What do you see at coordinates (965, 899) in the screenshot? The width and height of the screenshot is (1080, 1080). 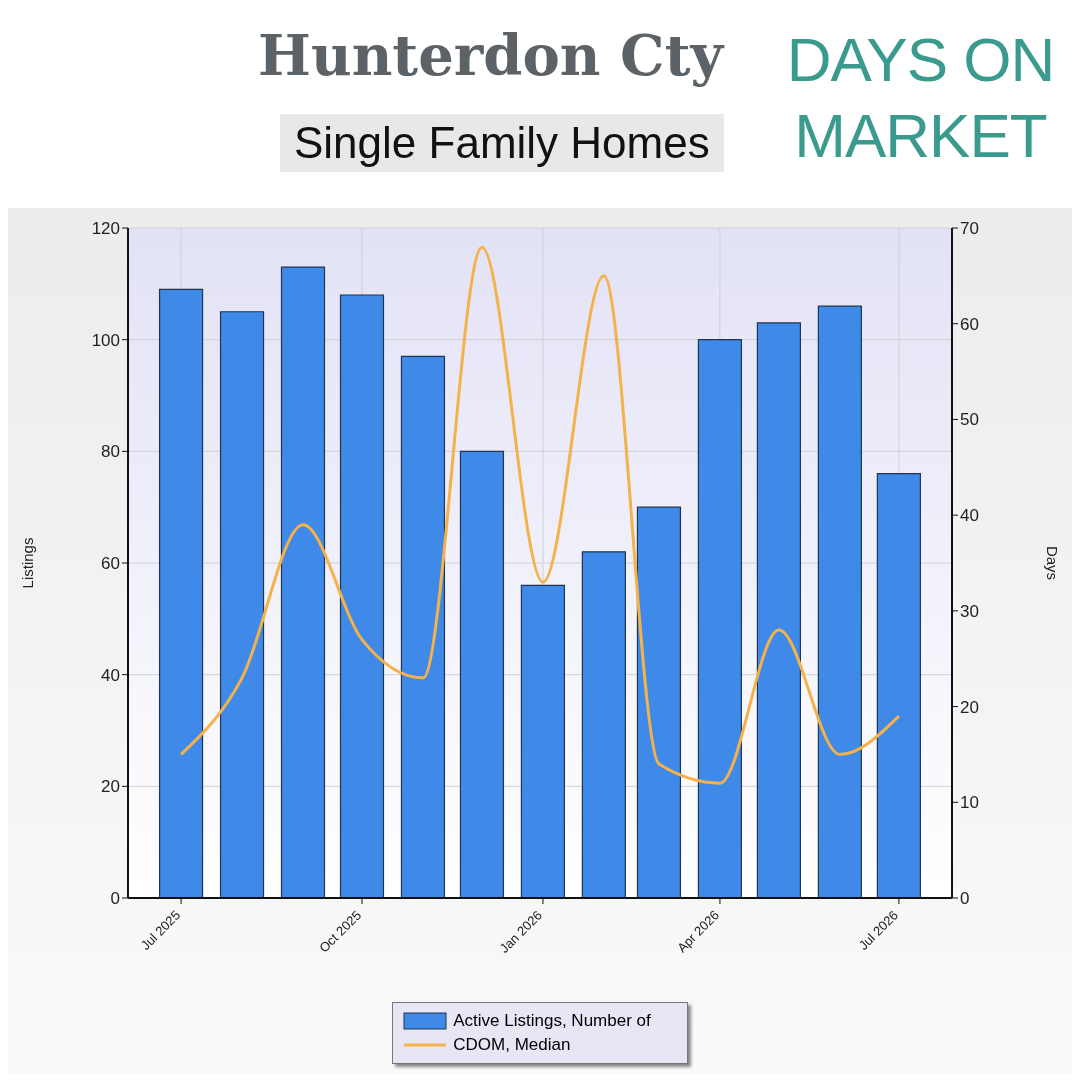 I see `y2-tick-label: 0` at bounding box center [965, 899].